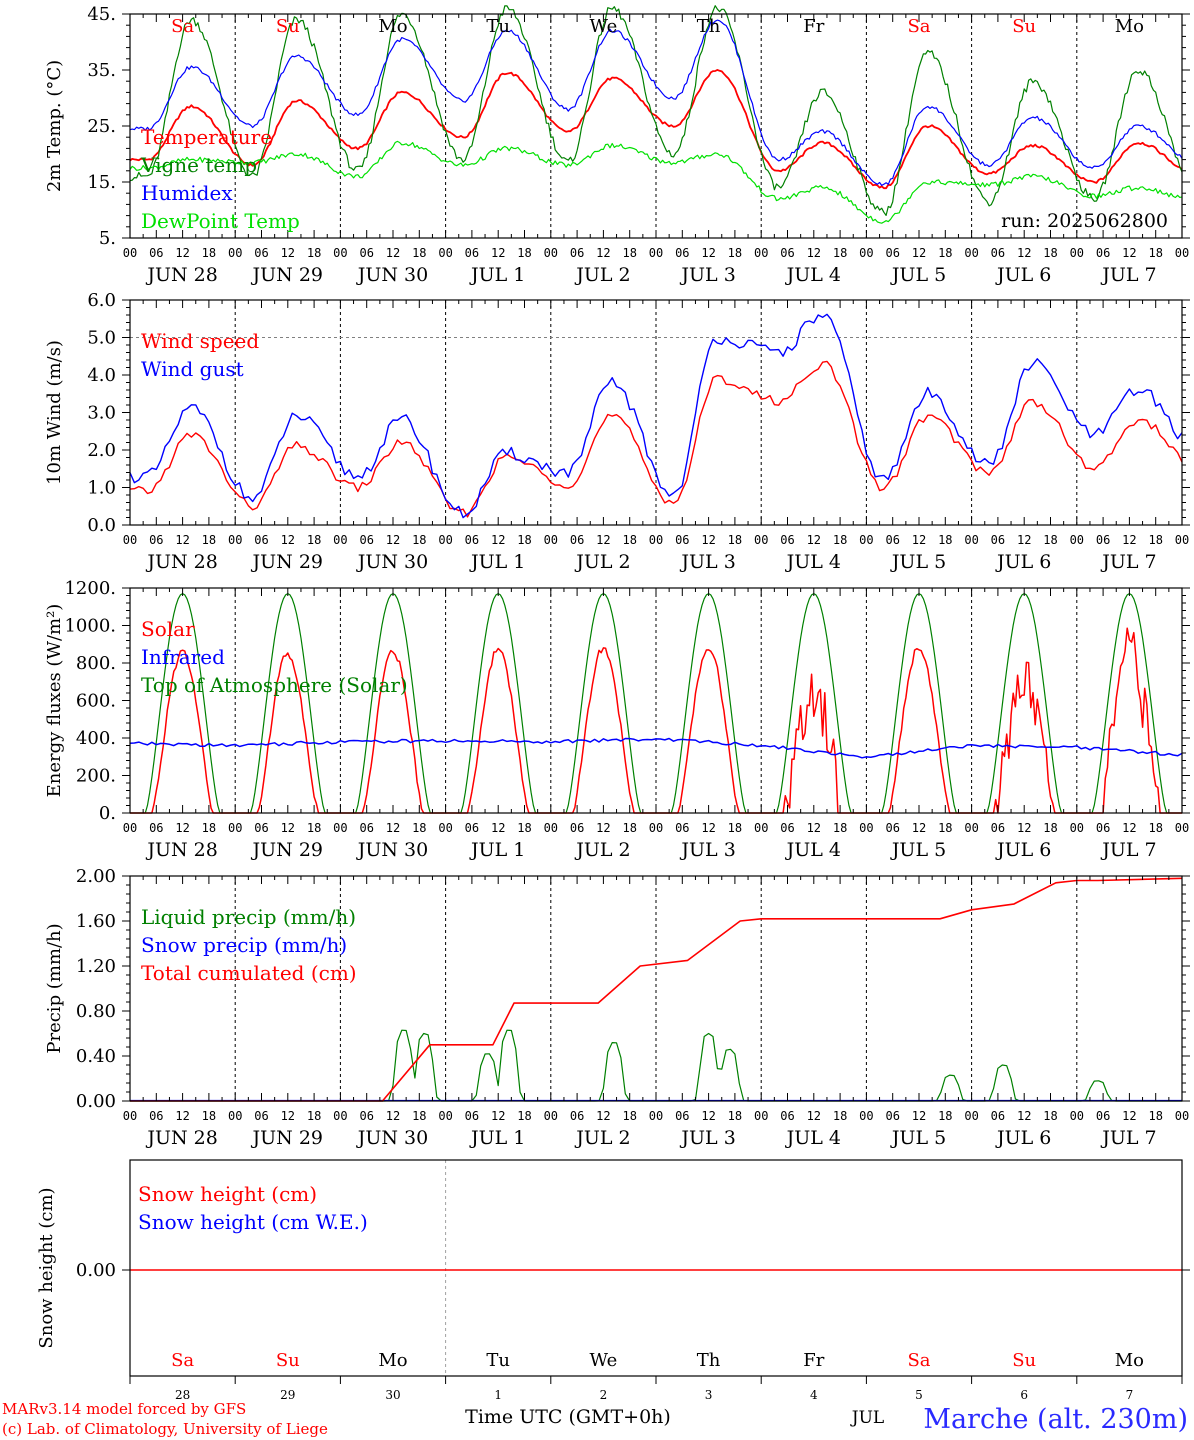 This screenshot has height=1440, width=1194. I want to click on weekday-label: Fr, so click(813, 1360).